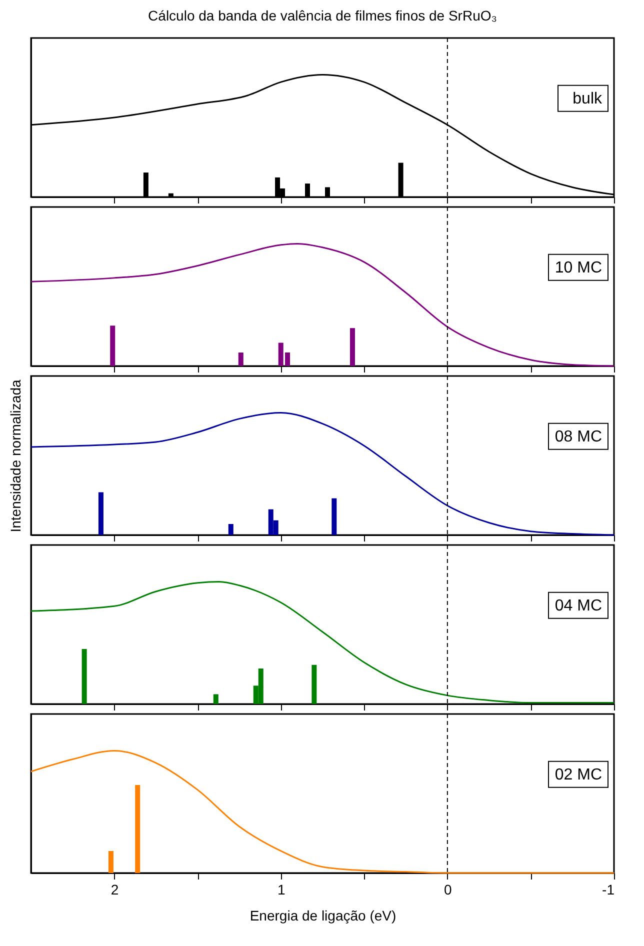 The image size is (644, 946). I want to click on y-axis-title: Intensidade normalizada, so click(16, 456).